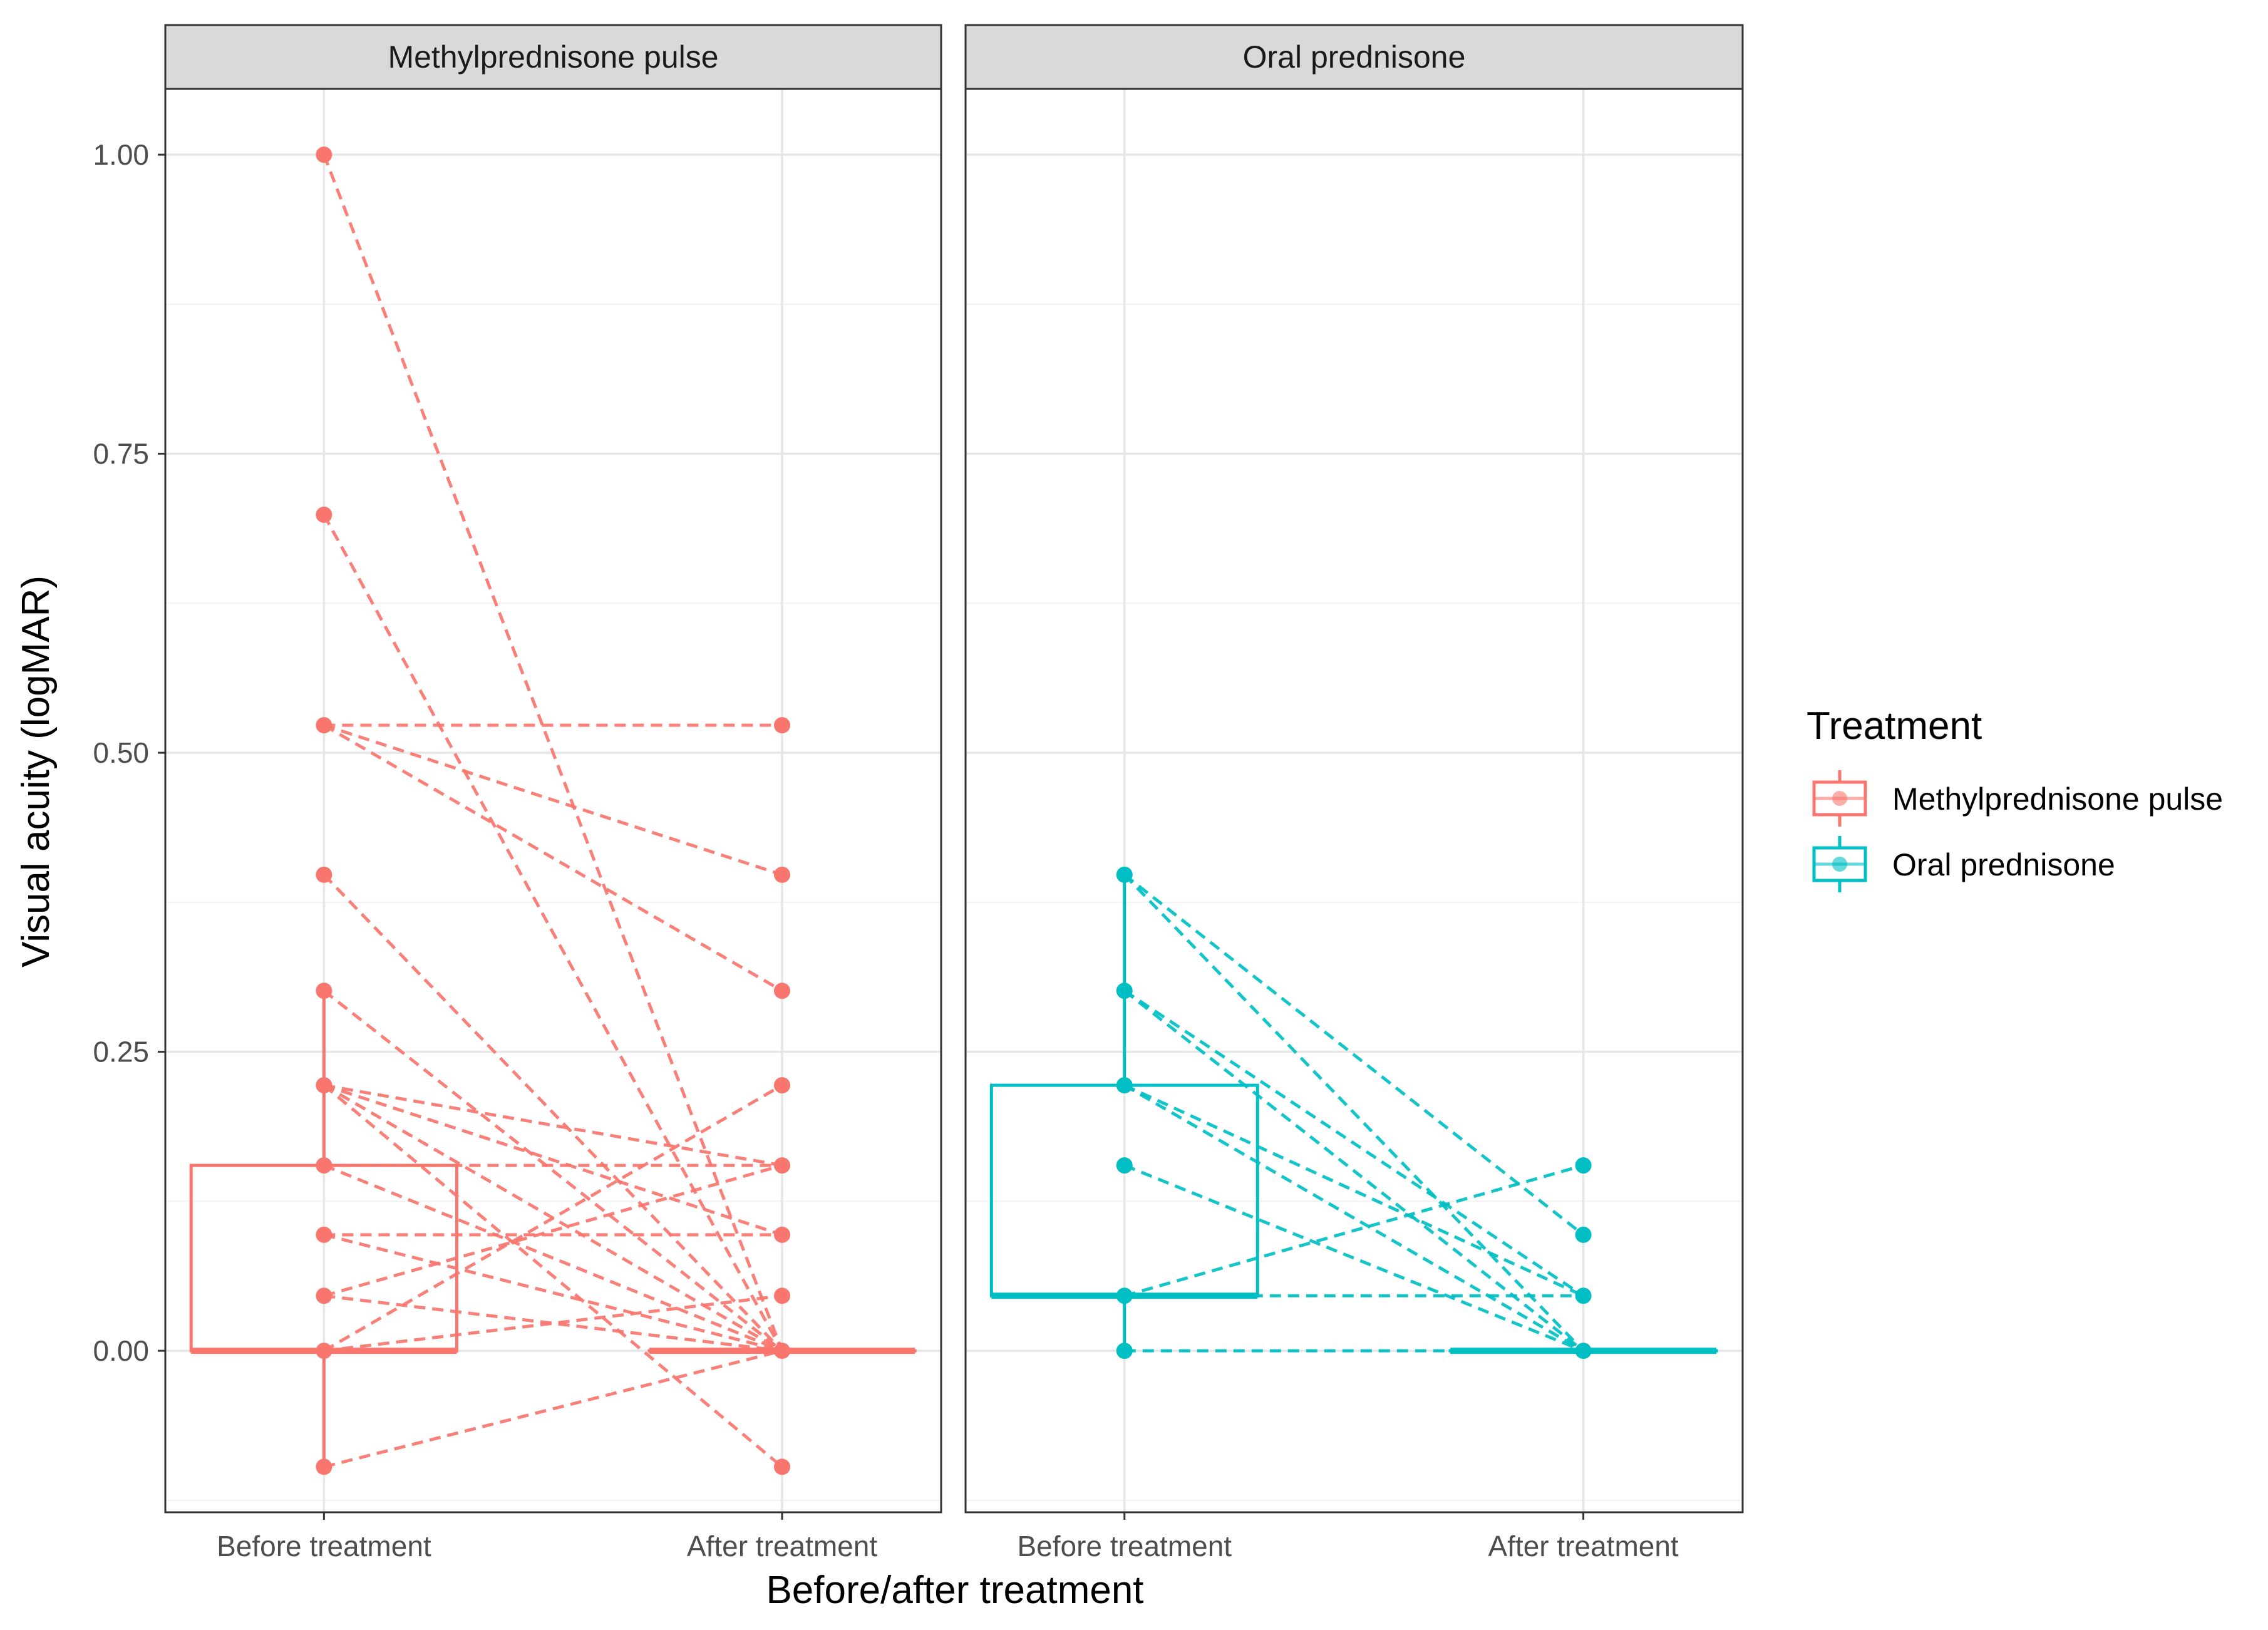  What do you see at coordinates (121, 154) in the screenshot?
I see `y-tick-label: 1.00` at bounding box center [121, 154].